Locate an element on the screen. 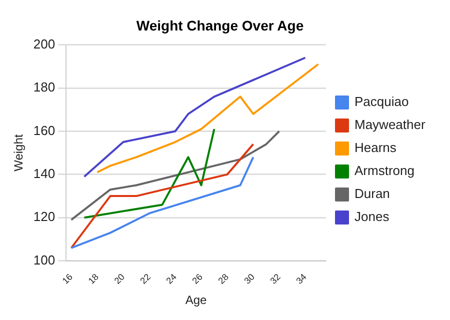 Image resolution: width=450 pixels, height=320 pixels. legend-label: Mayweather is located at coordinates (390, 124).